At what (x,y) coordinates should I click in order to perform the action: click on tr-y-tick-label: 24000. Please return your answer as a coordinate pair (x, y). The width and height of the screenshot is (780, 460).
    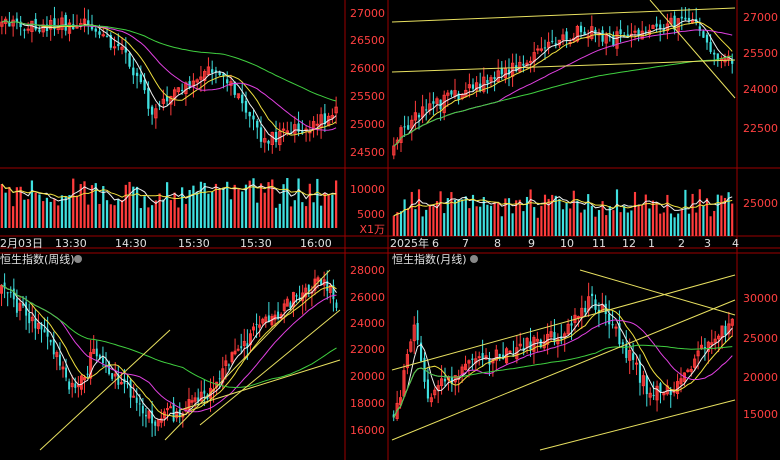
    Looking at the image, I should click on (760, 89).